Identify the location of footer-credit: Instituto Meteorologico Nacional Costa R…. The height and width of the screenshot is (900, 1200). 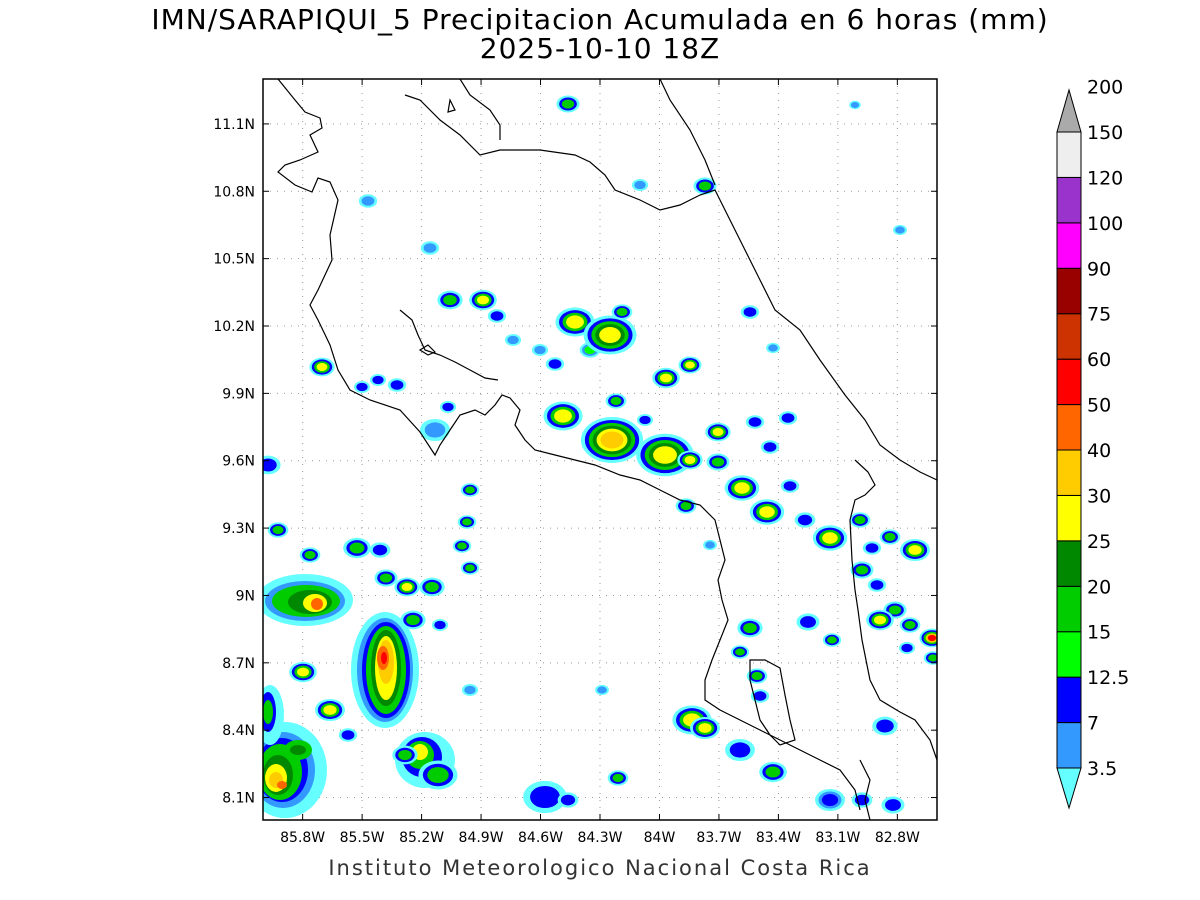
(600, 868).